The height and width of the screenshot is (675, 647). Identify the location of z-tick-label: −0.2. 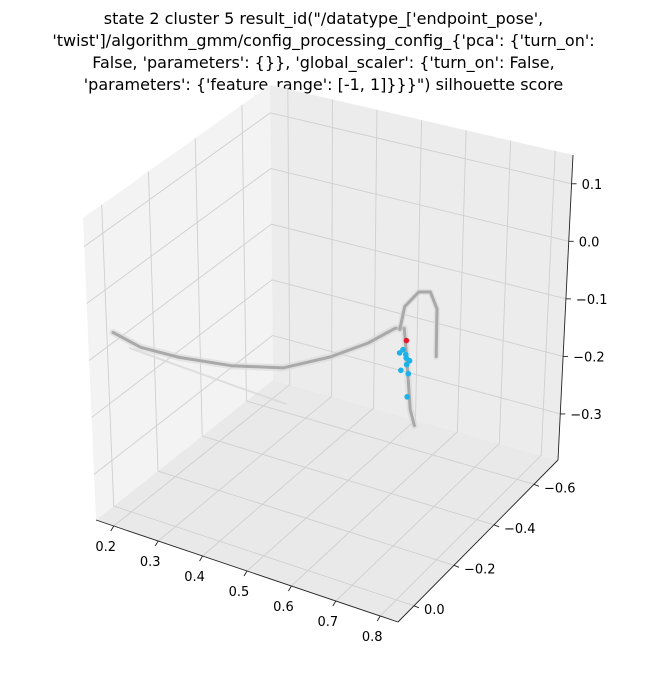
(589, 357).